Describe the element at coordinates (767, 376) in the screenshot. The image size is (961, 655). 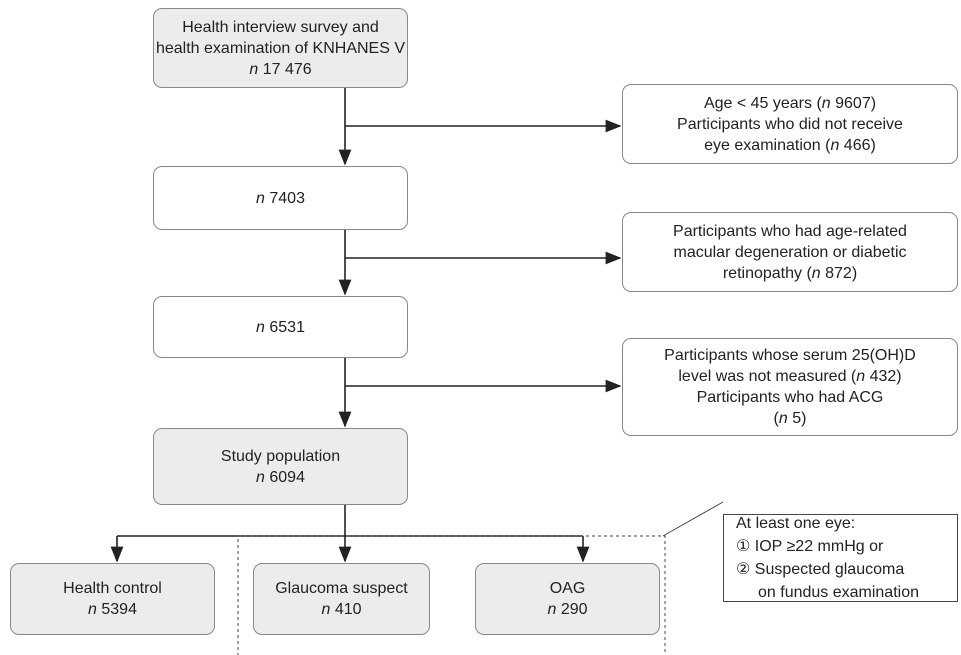
I see `text: level was not measured (` at that location.